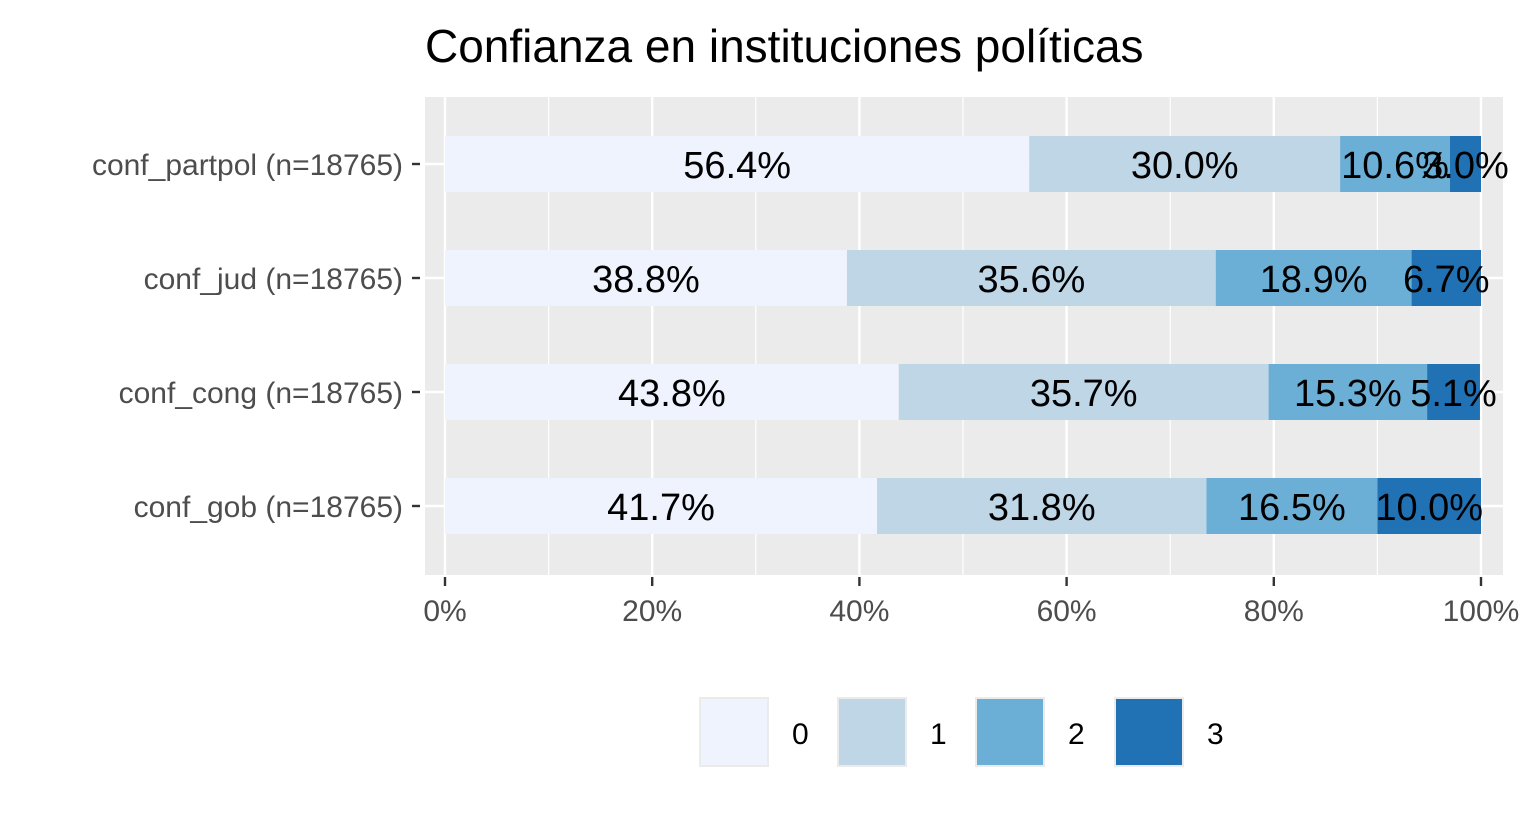 Image resolution: width=1525 pixels, height=814 pixels. I want to click on y-tick-label: conf_gob (n=18765), so click(268, 507).